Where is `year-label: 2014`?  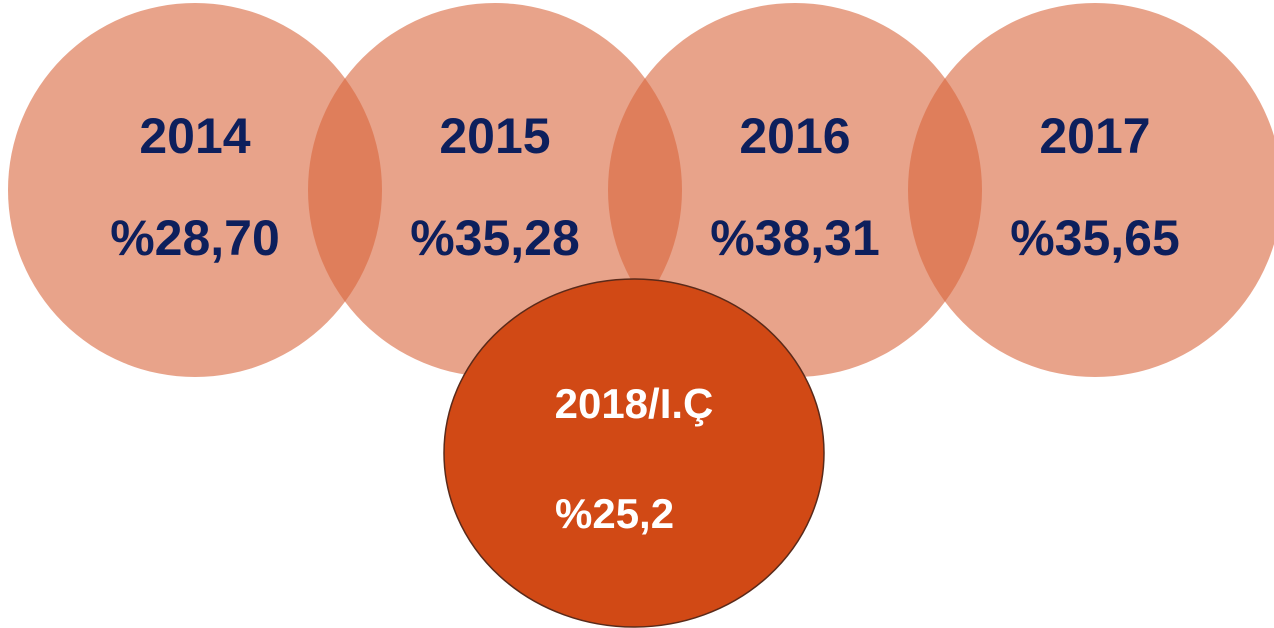 year-label: 2014 is located at coordinates (194, 136).